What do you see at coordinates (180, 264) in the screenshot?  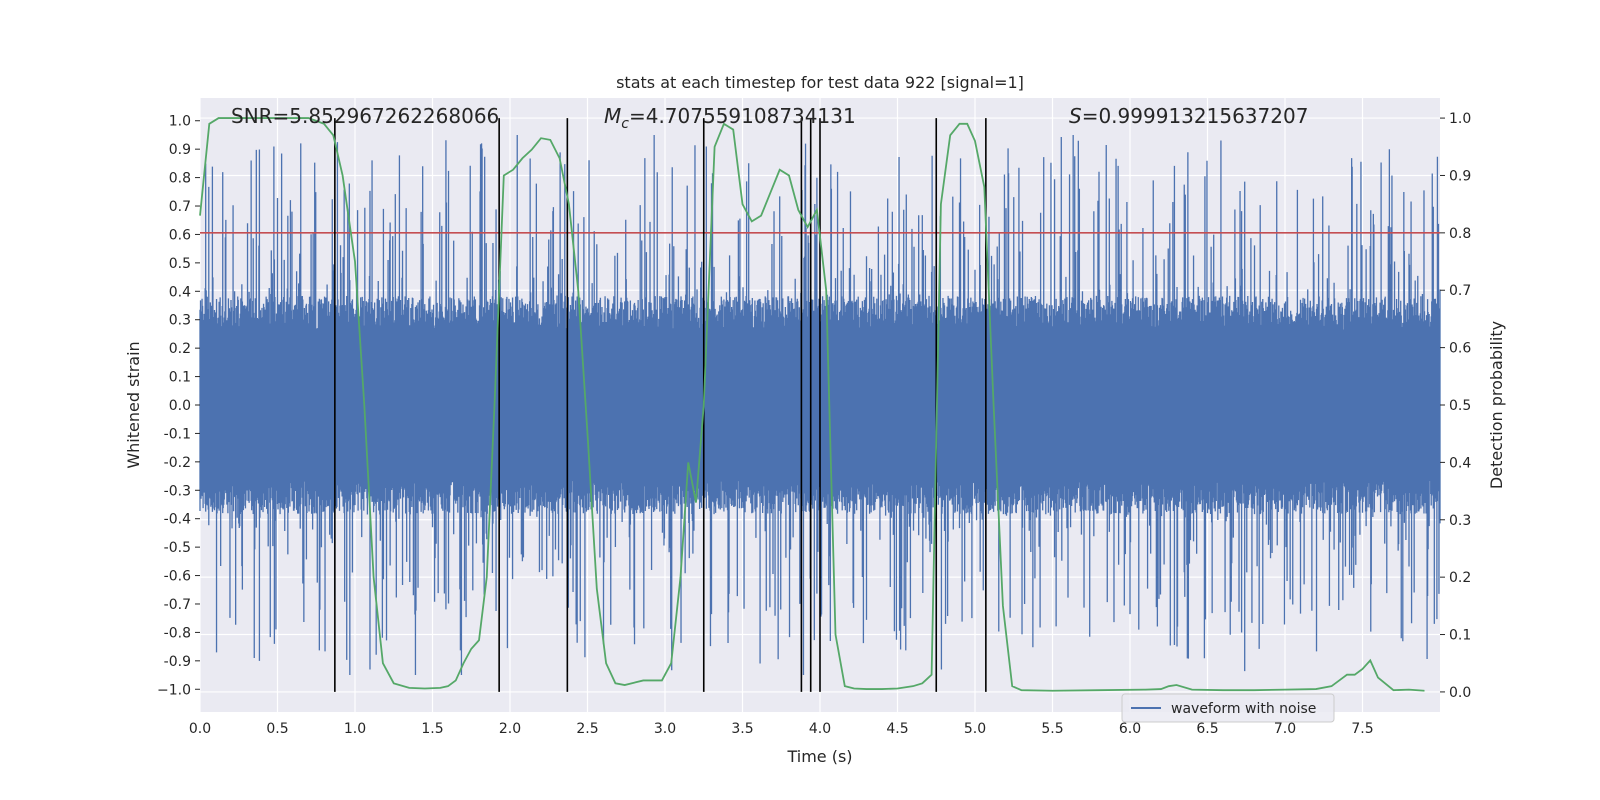 I see `y-tick-label-left-5: 0.5` at bounding box center [180, 264].